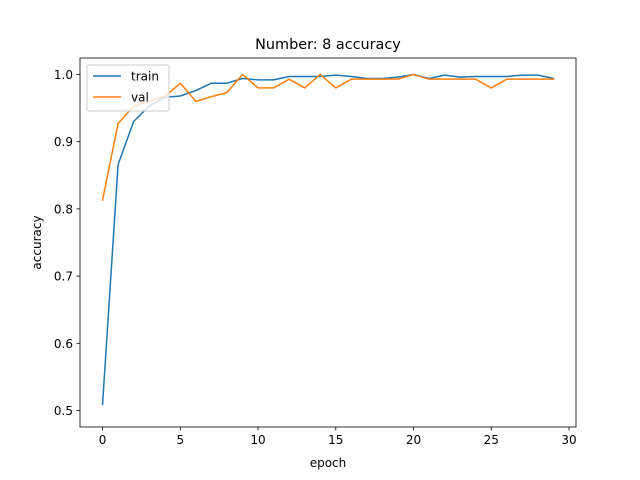 This screenshot has width=640, height=480. I want to click on x-tick-label: 5, so click(180, 440).